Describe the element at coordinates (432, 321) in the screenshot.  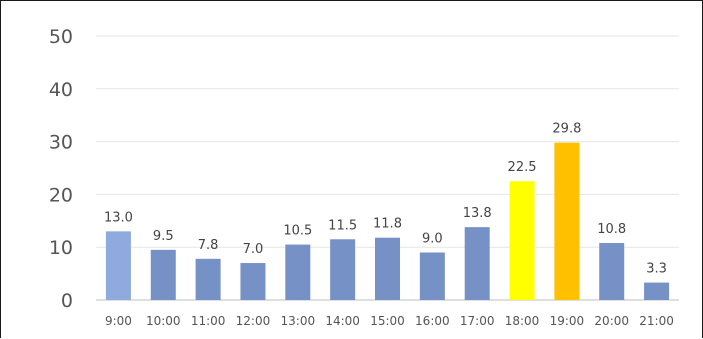
I see `x-tick-label: 16:00` at that location.